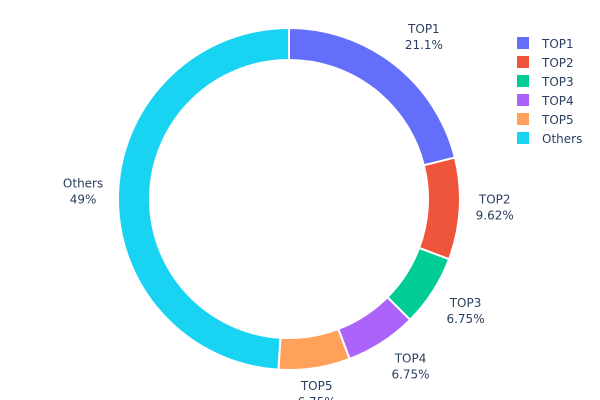 The image size is (600, 400). Describe the element at coordinates (83, 183) in the screenshot. I see `slice-label-name: Others` at that location.